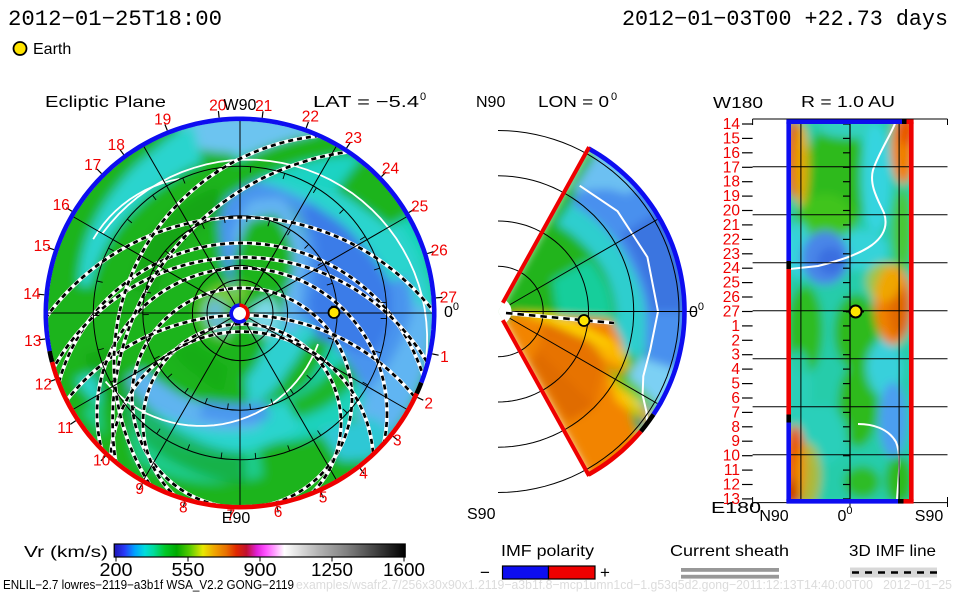 Image resolution: width=960 pixels, height=600 pixels. I want to click on svg-text: IMF polarity, so click(547, 551).